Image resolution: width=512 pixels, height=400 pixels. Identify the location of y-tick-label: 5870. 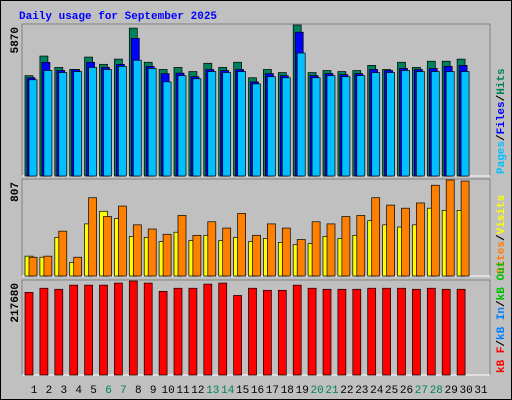
(16, 40).